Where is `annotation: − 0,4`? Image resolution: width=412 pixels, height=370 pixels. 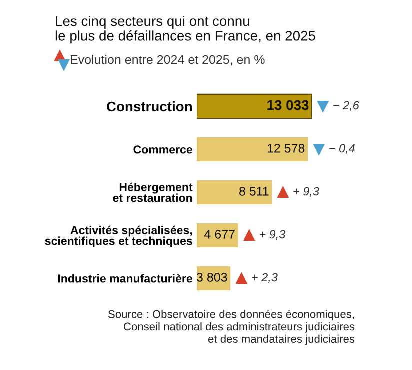
annotation: − 0,4 is located at coordinates (342, 149).